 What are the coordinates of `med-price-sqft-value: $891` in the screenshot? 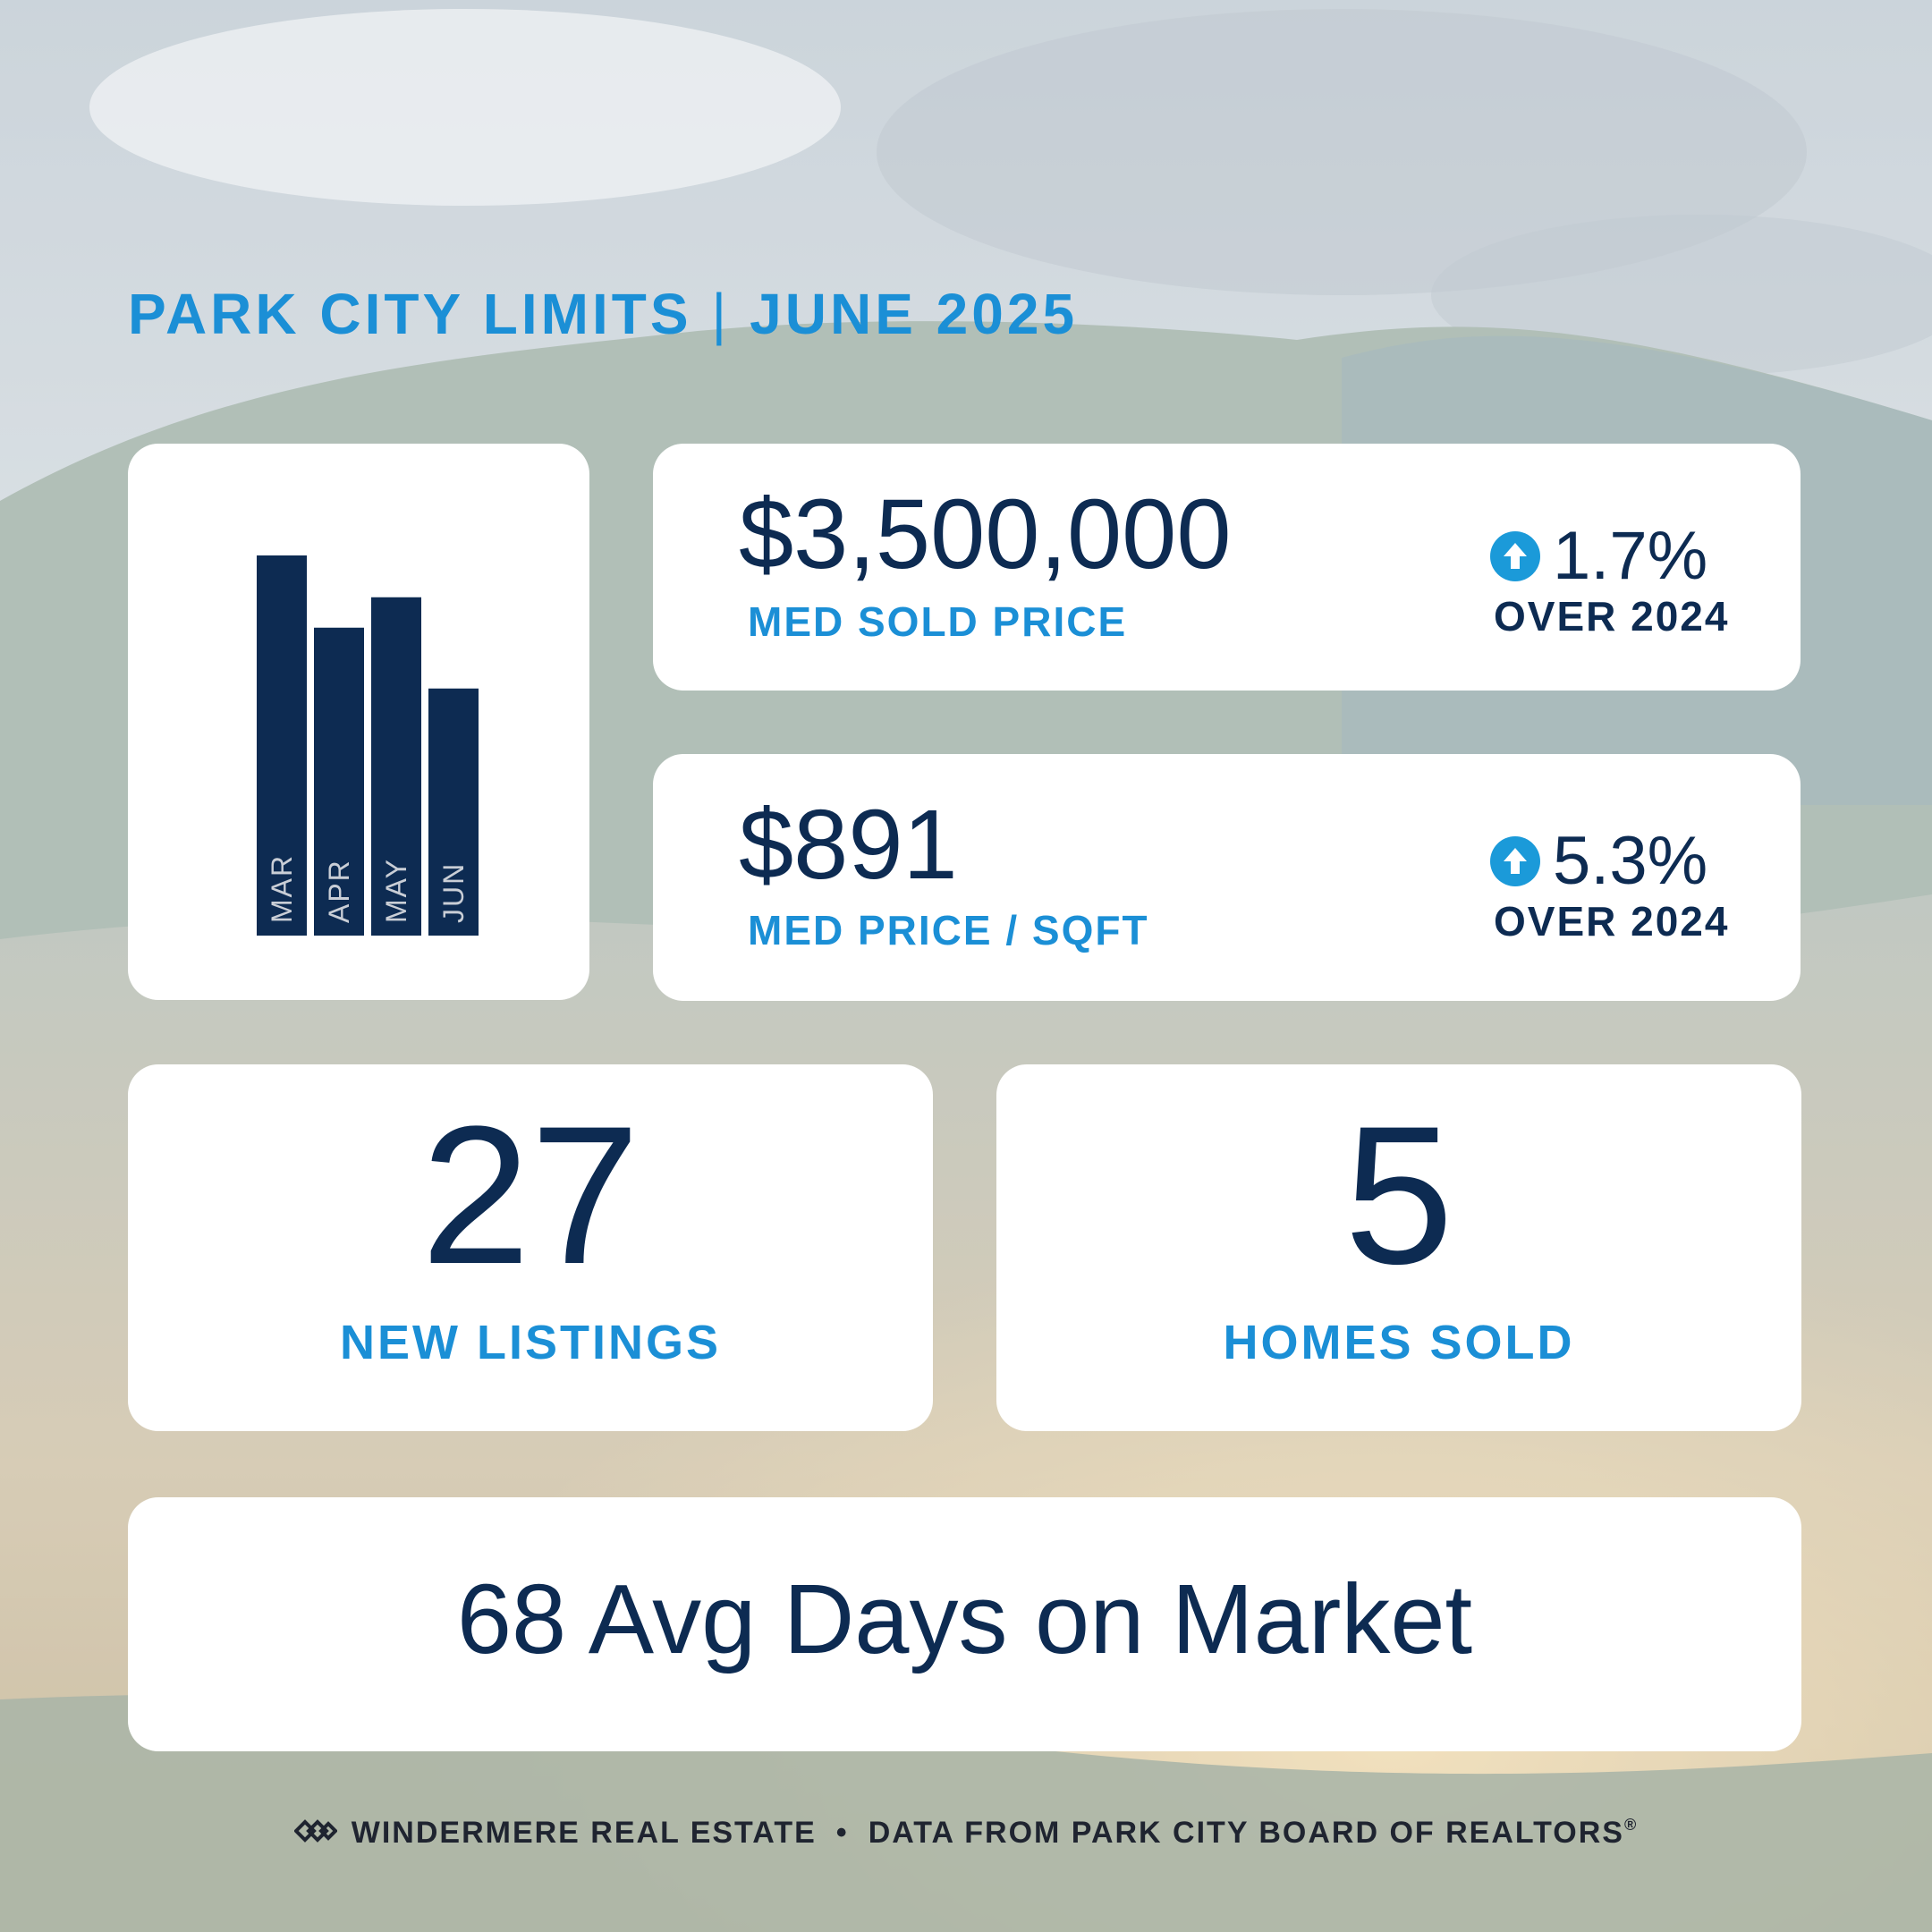 It's located at (848, 845).